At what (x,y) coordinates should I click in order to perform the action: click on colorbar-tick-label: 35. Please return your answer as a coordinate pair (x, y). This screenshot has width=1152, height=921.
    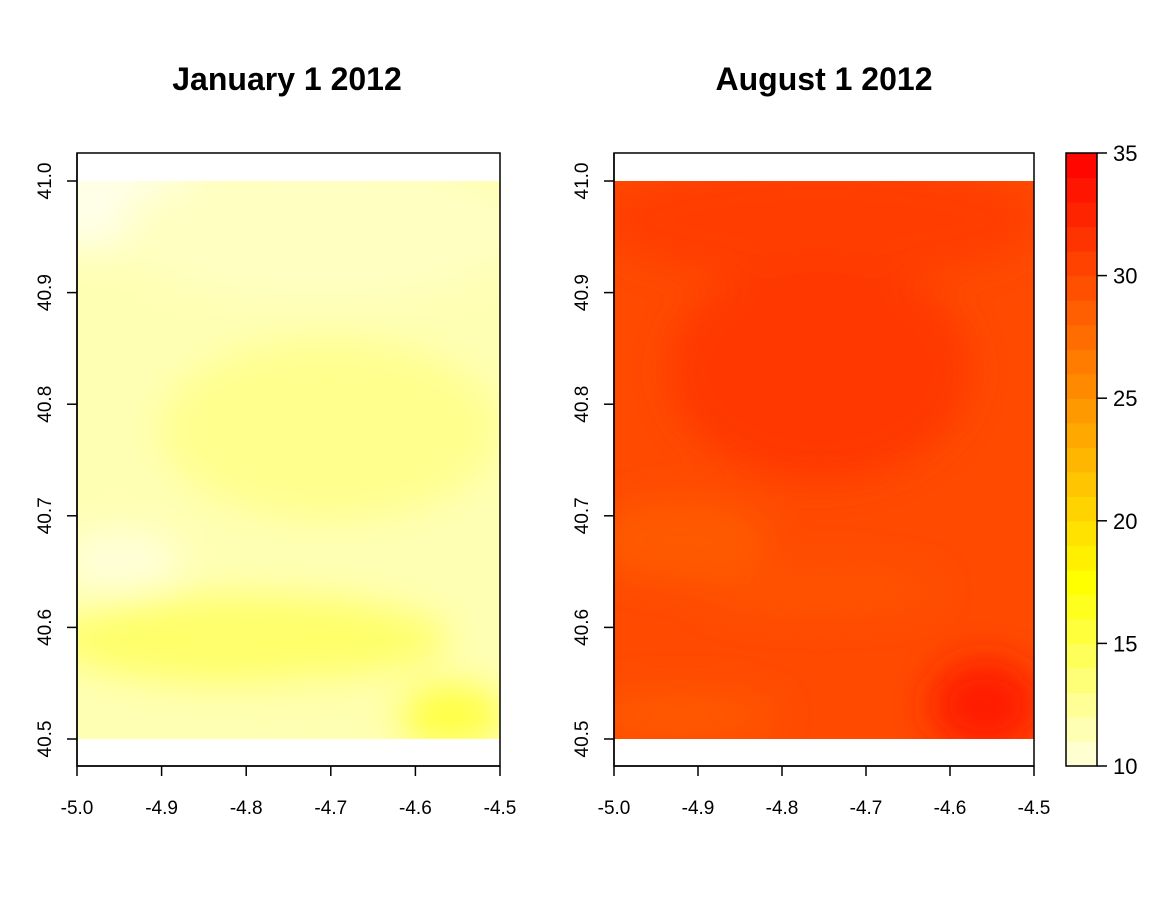
    Looking at the image, I should click on (1125, 153).